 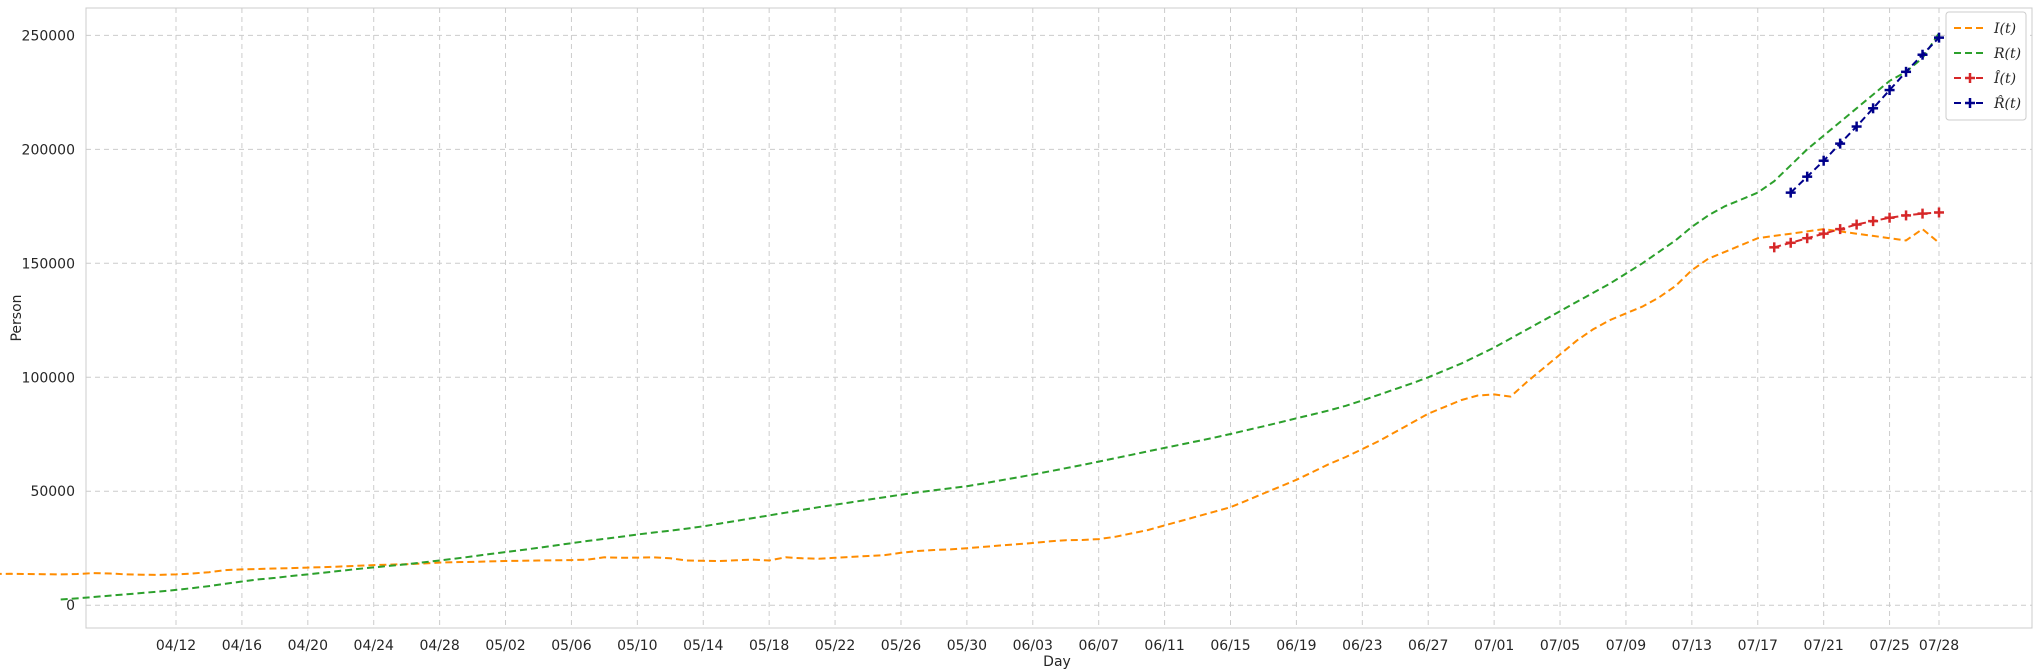 What do you see at coordinates (176, 646) in the screenshot?
I see `x-tick-label: 04/12` at bounding box center [176, 646].